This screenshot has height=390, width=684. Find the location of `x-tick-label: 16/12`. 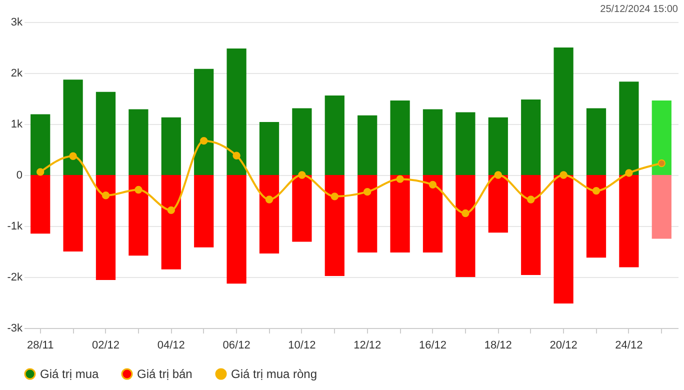

x-tick-label: 16/12 is located at coordinates (432, 346).